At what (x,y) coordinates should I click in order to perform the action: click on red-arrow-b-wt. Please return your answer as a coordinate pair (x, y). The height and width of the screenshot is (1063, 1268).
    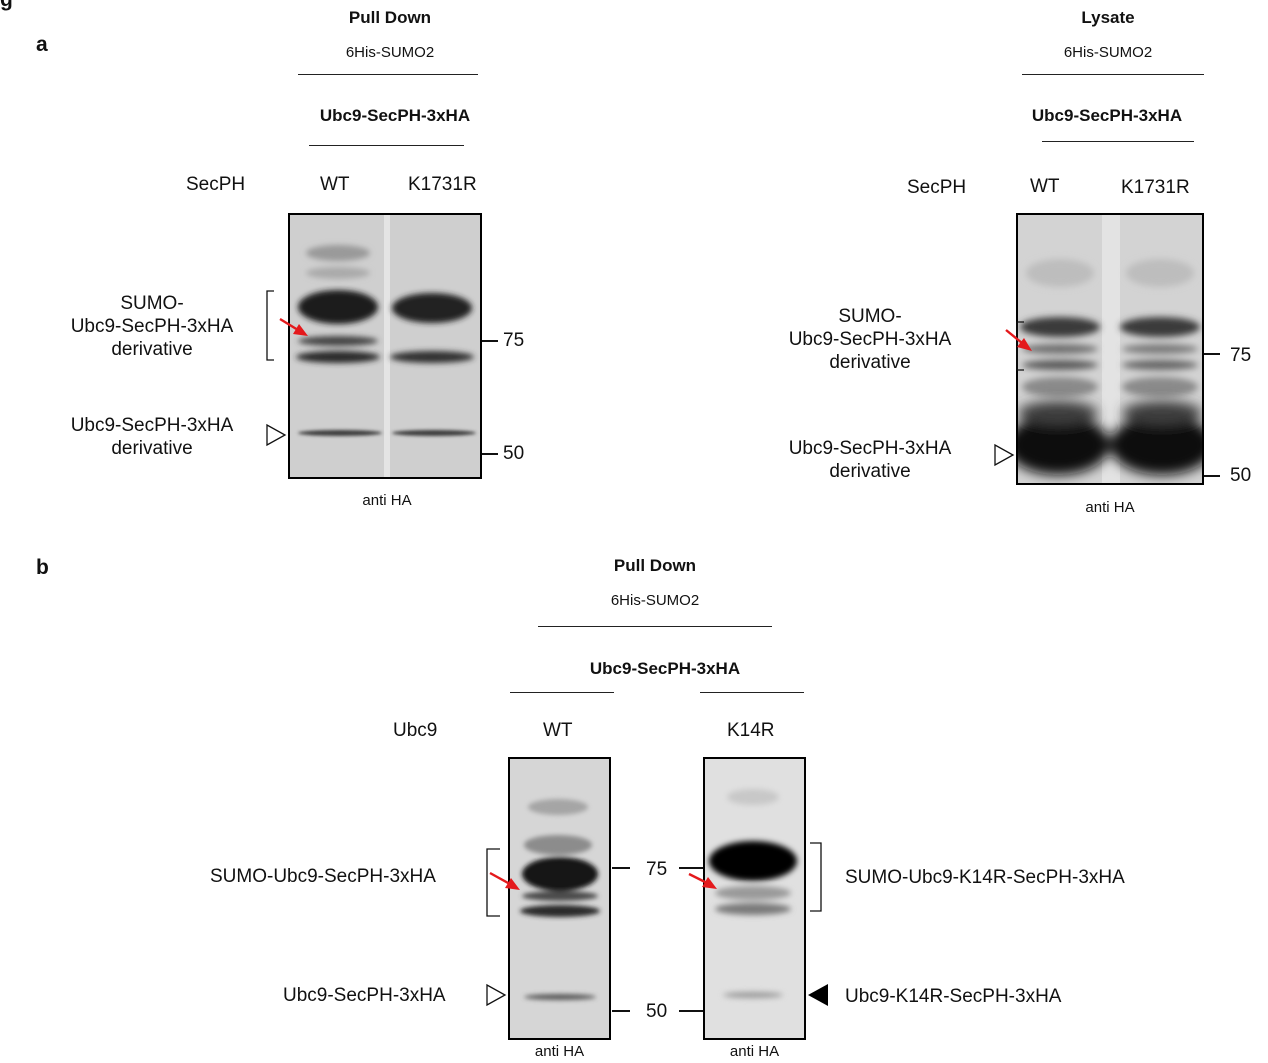
    Looking at the image, I should click on (500, 878).